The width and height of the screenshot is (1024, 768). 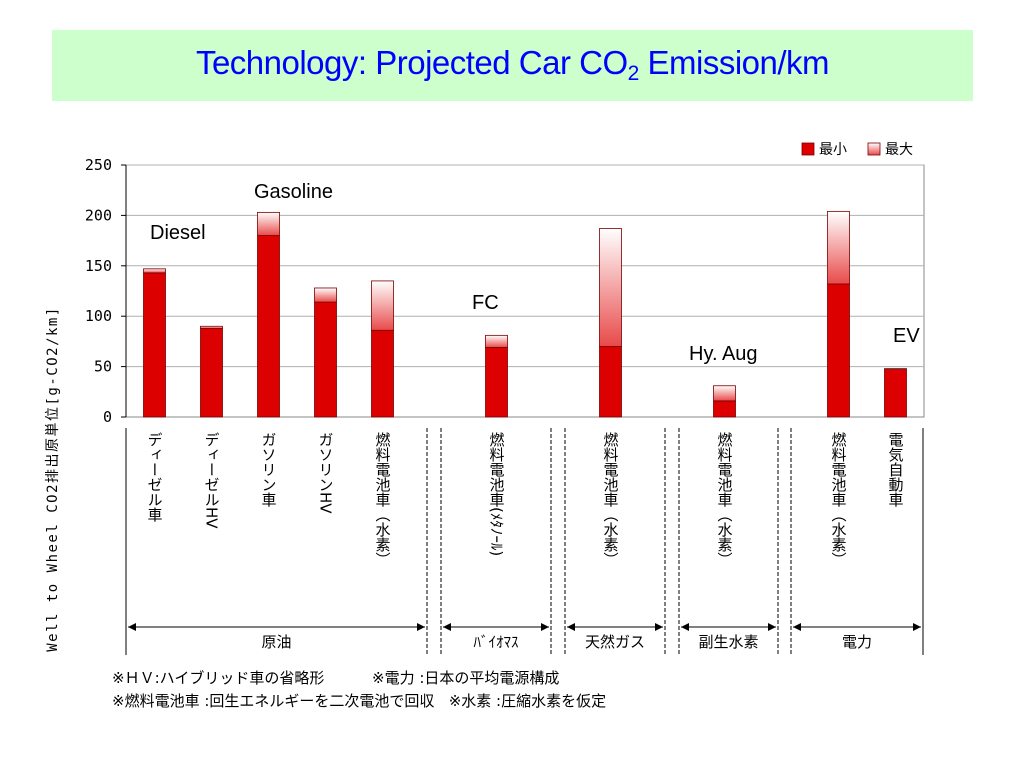 What do you see at coordinates (728, 642) in the screenshot?
I see `group-label: 副生水素` at bounding box center [728, 642].